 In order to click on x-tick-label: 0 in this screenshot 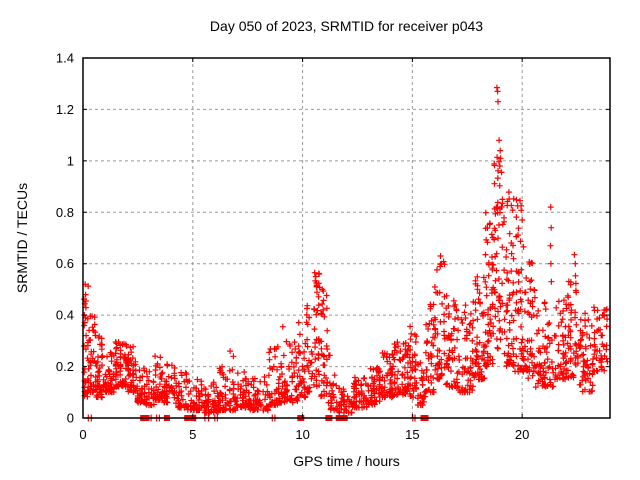, I will do `click(82, 434)`.